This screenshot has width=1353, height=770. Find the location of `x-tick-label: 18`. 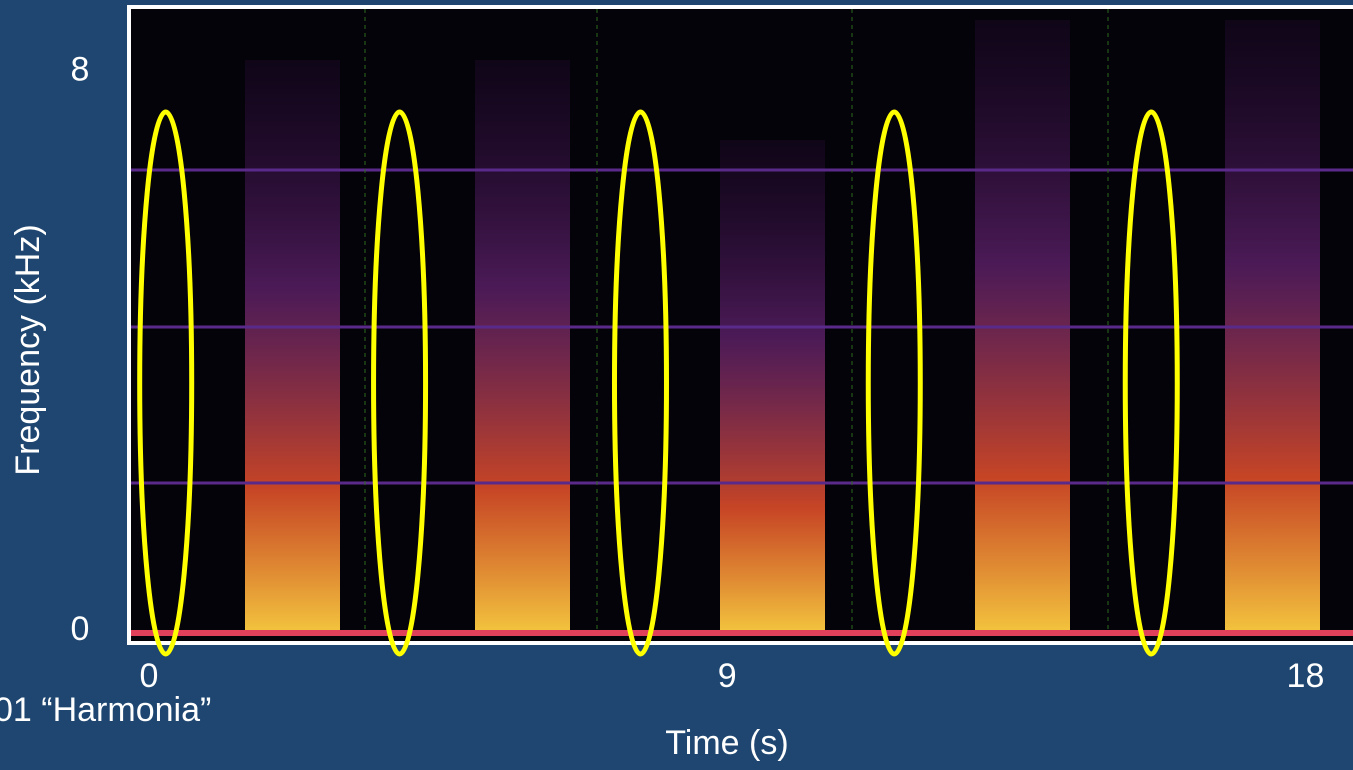

x-tick-label: 18 is located at coordinates (1306, 676).